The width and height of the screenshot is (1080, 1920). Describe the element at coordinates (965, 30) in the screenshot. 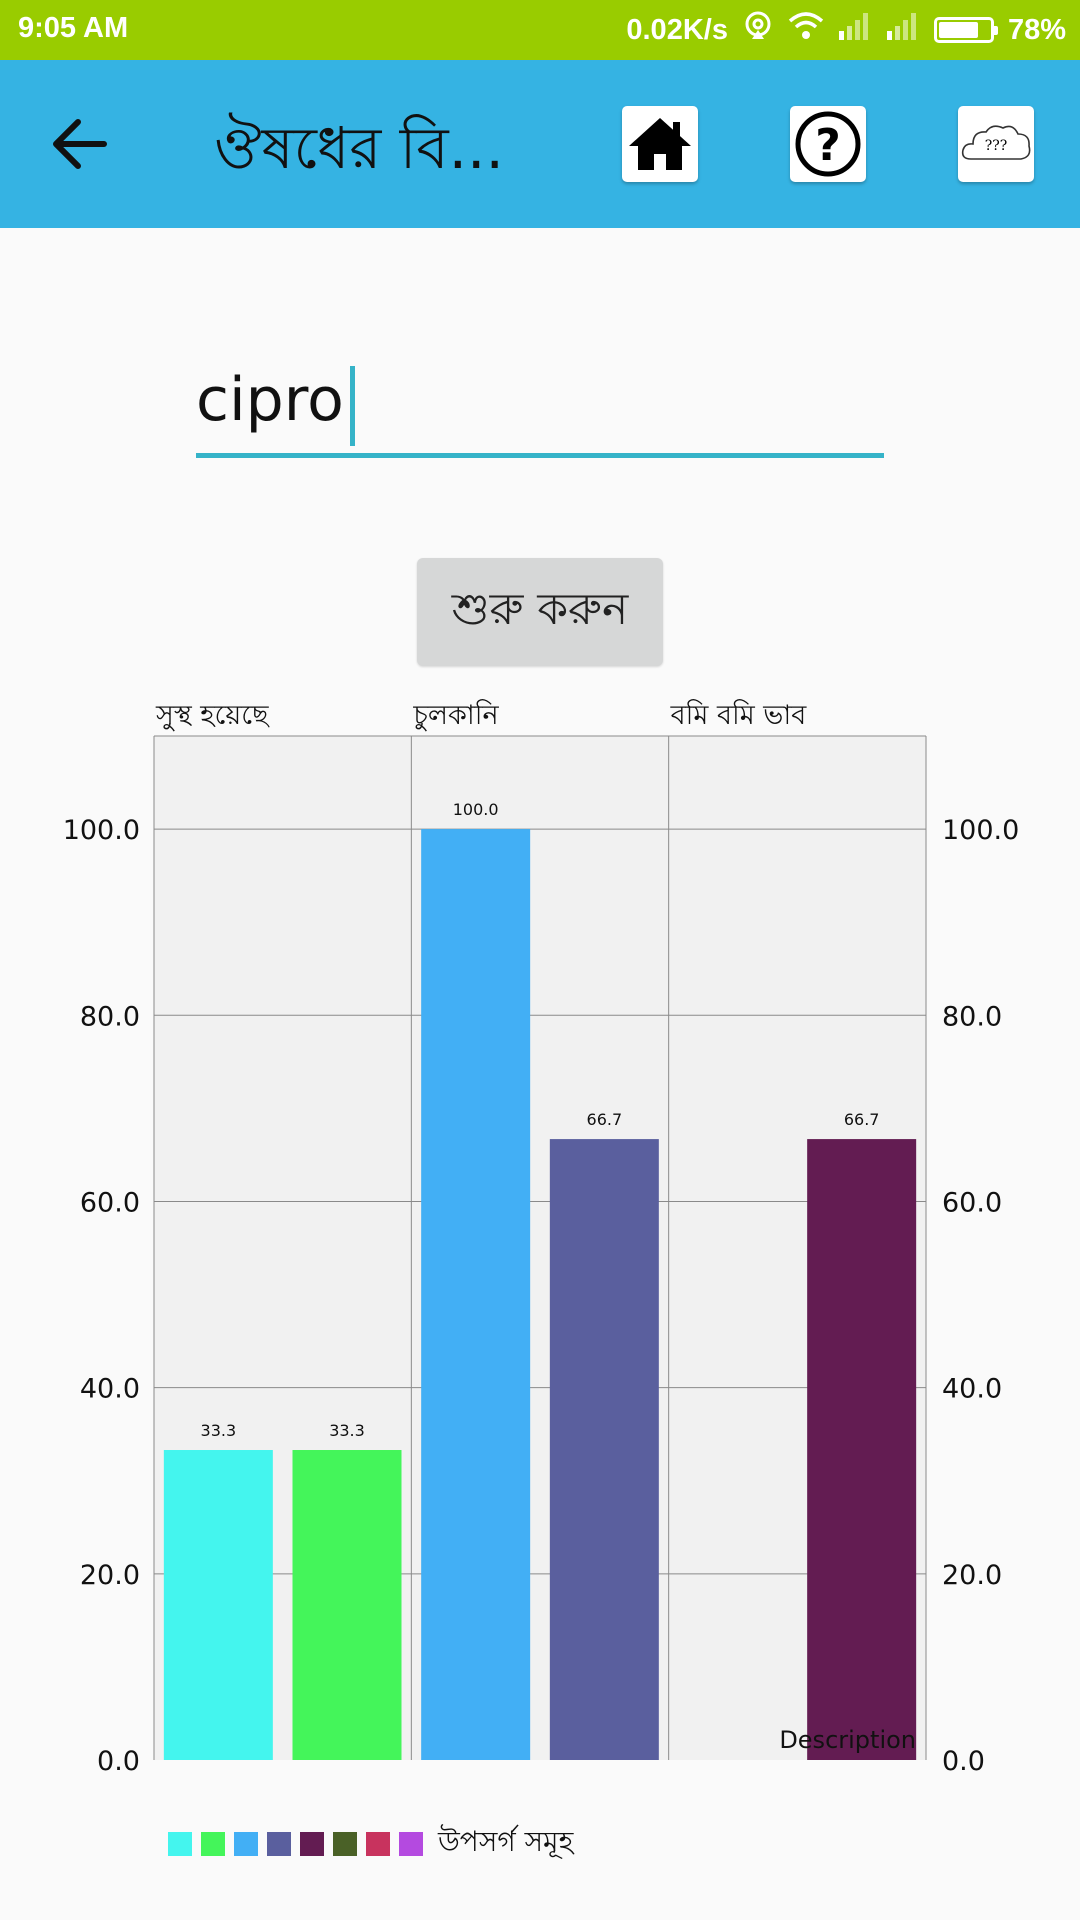

I see `battery-icon` at that location.